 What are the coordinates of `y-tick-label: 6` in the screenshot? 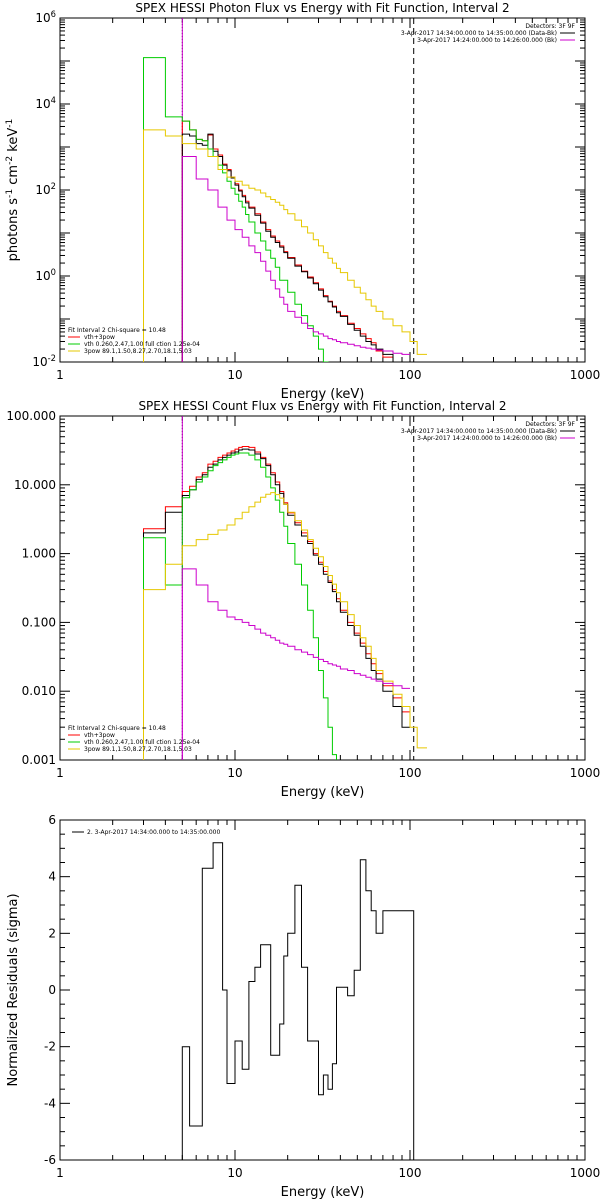 It's located at (52, 820).